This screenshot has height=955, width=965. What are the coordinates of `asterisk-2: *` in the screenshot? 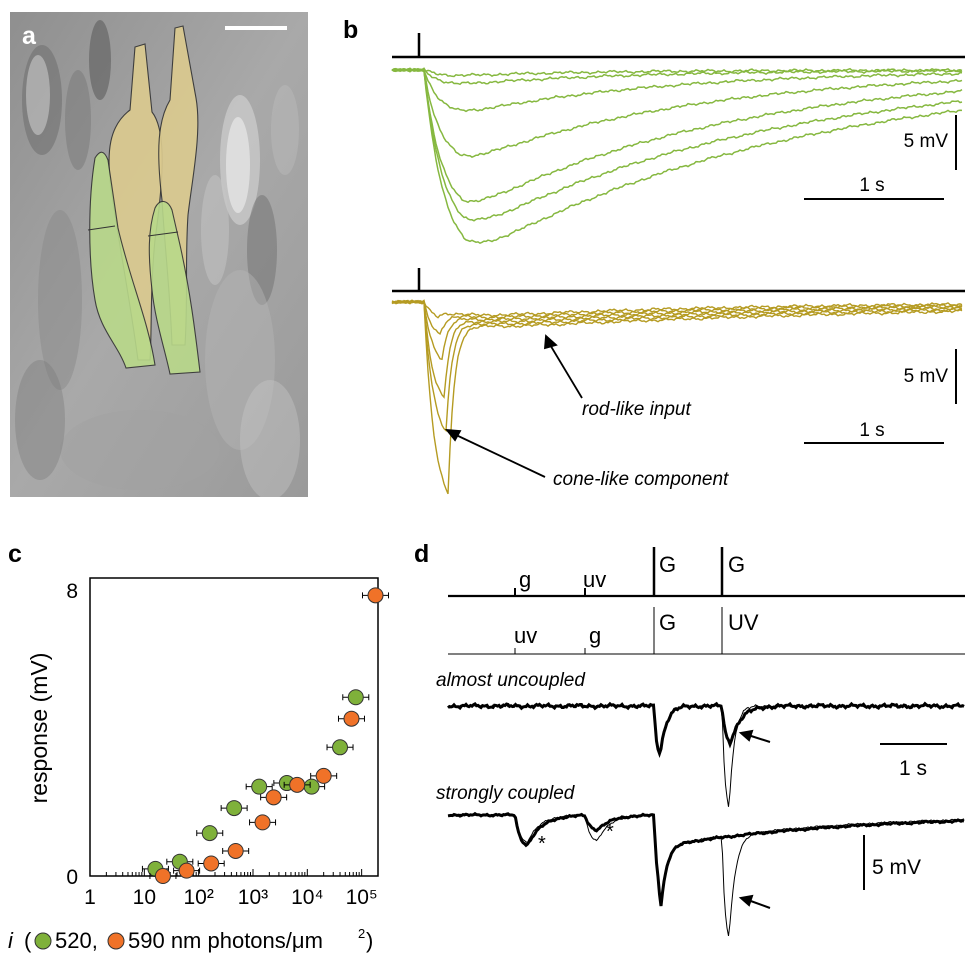 It's located at (610, 832).